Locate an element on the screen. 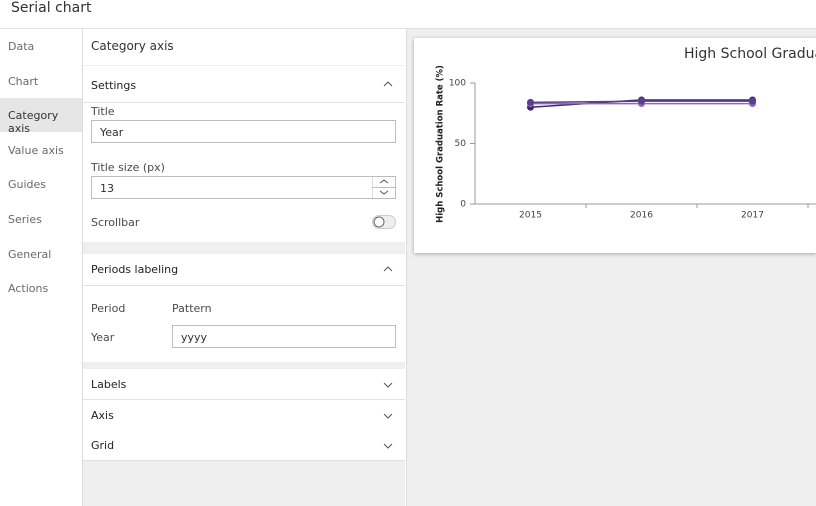  pattern-input: yyyy is located at coordinates (284, 336).